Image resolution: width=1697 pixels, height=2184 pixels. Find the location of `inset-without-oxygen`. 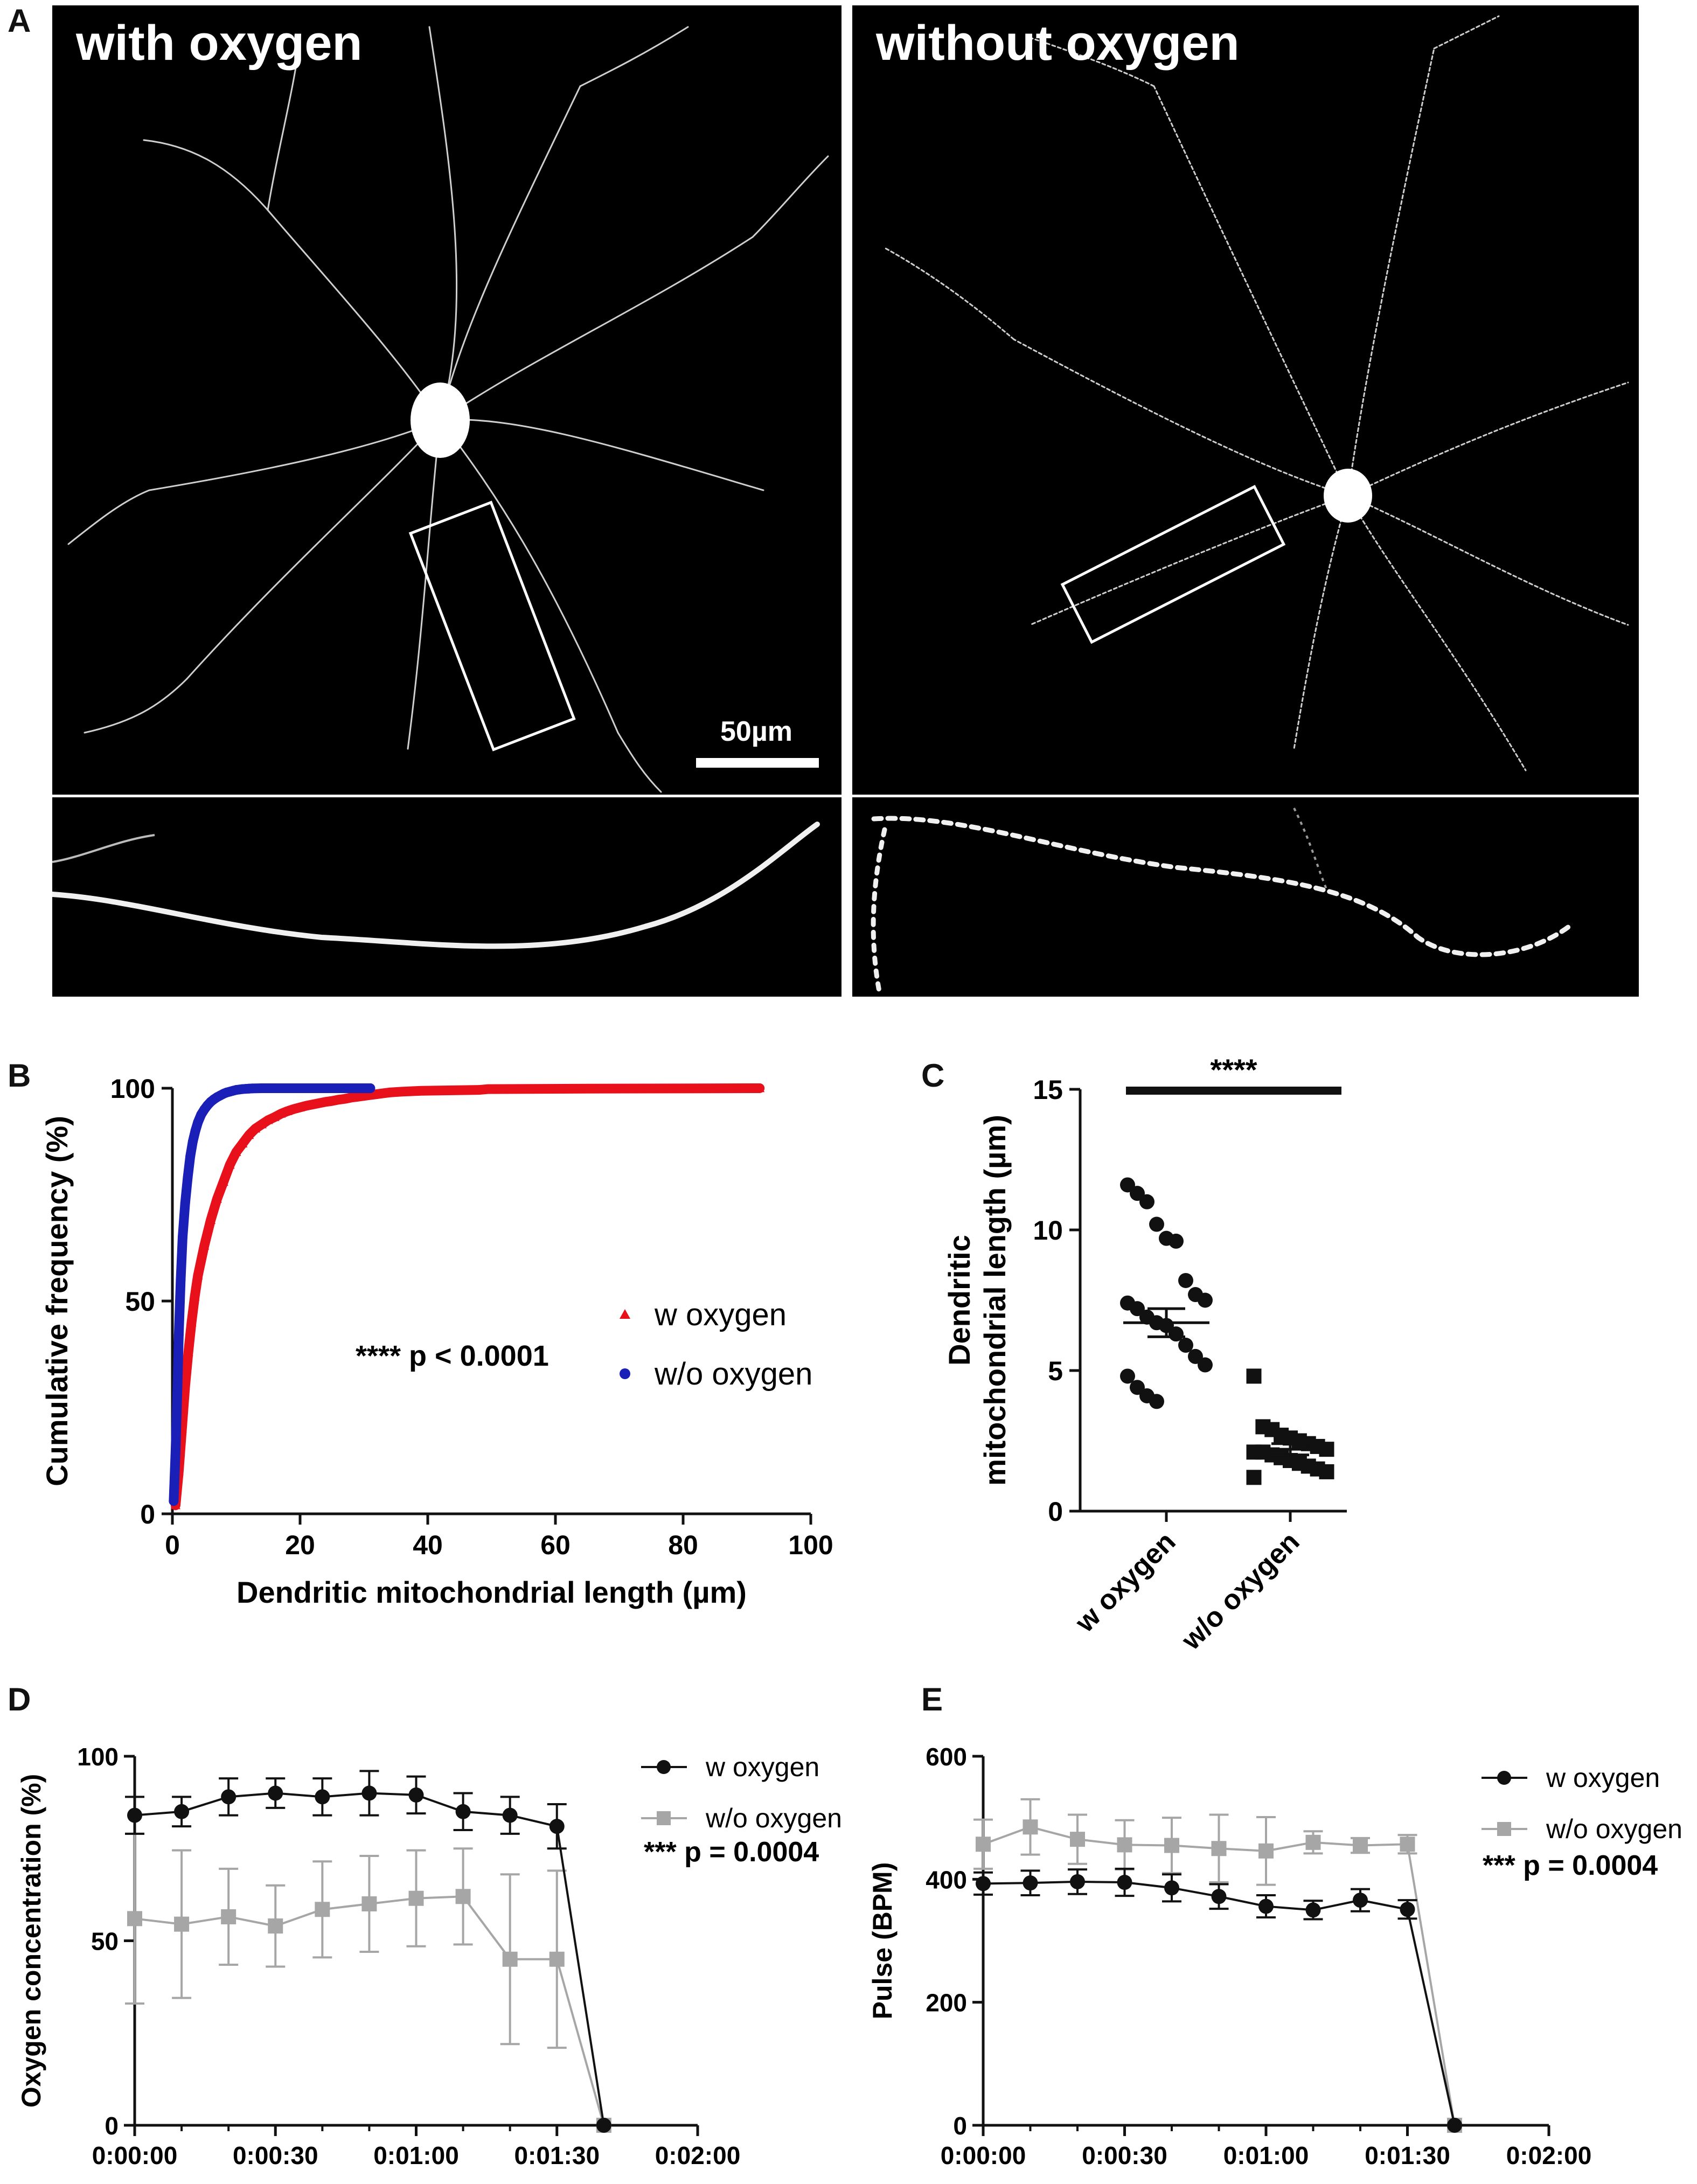

inset-without-oxygen is located at coordinates (1245, 897).